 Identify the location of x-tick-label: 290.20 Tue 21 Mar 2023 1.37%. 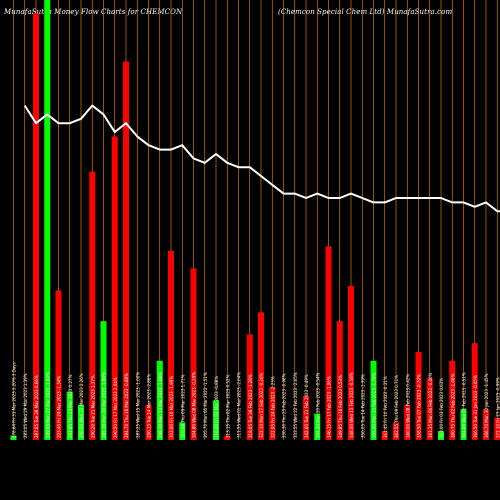
(92, 406).